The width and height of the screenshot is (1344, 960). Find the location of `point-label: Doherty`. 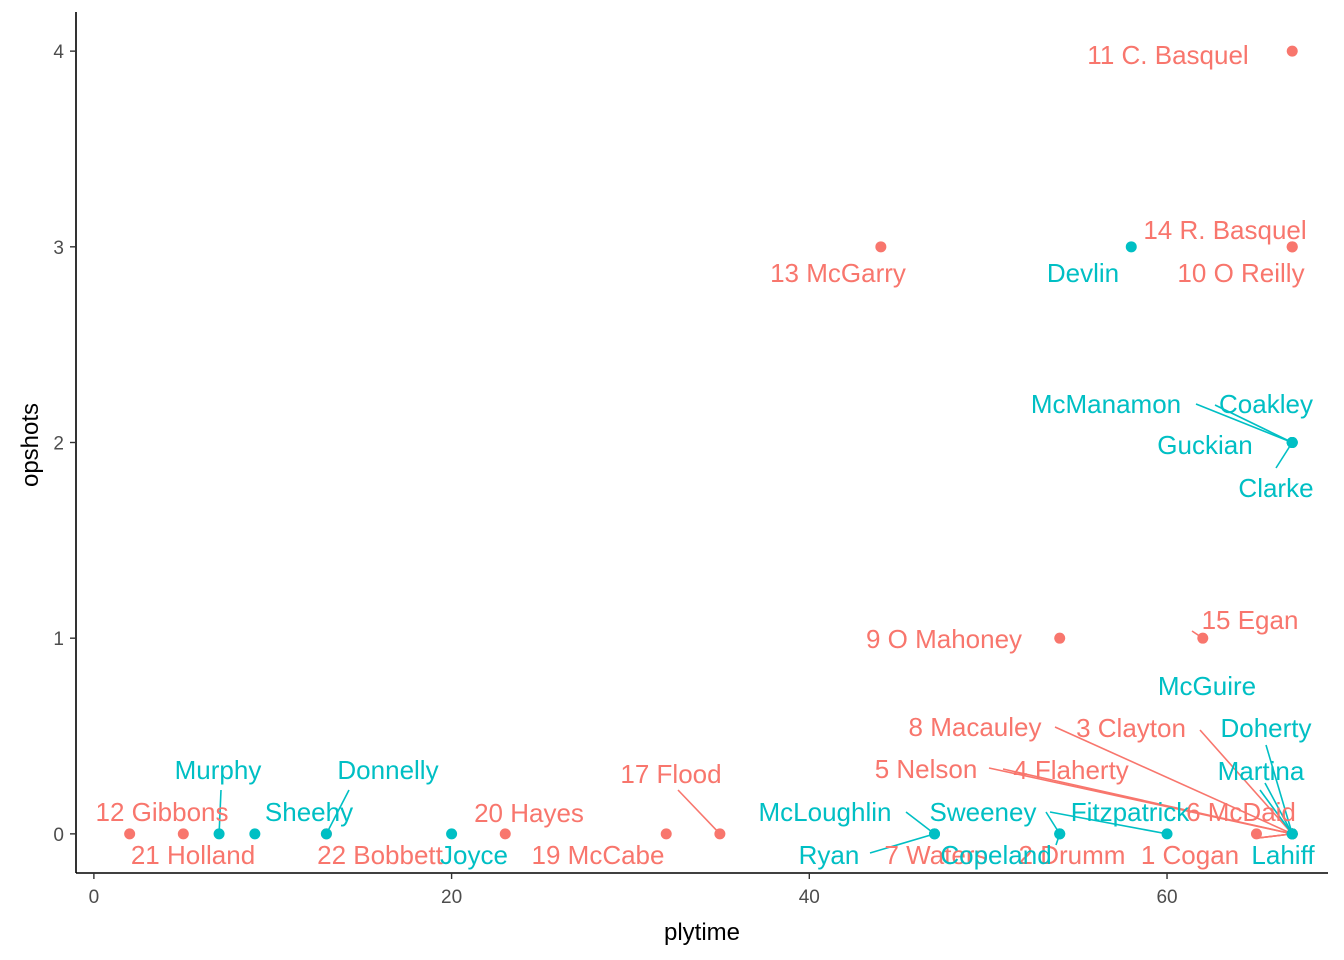

point-label: Doherty is located at coordinates (1265, 728).